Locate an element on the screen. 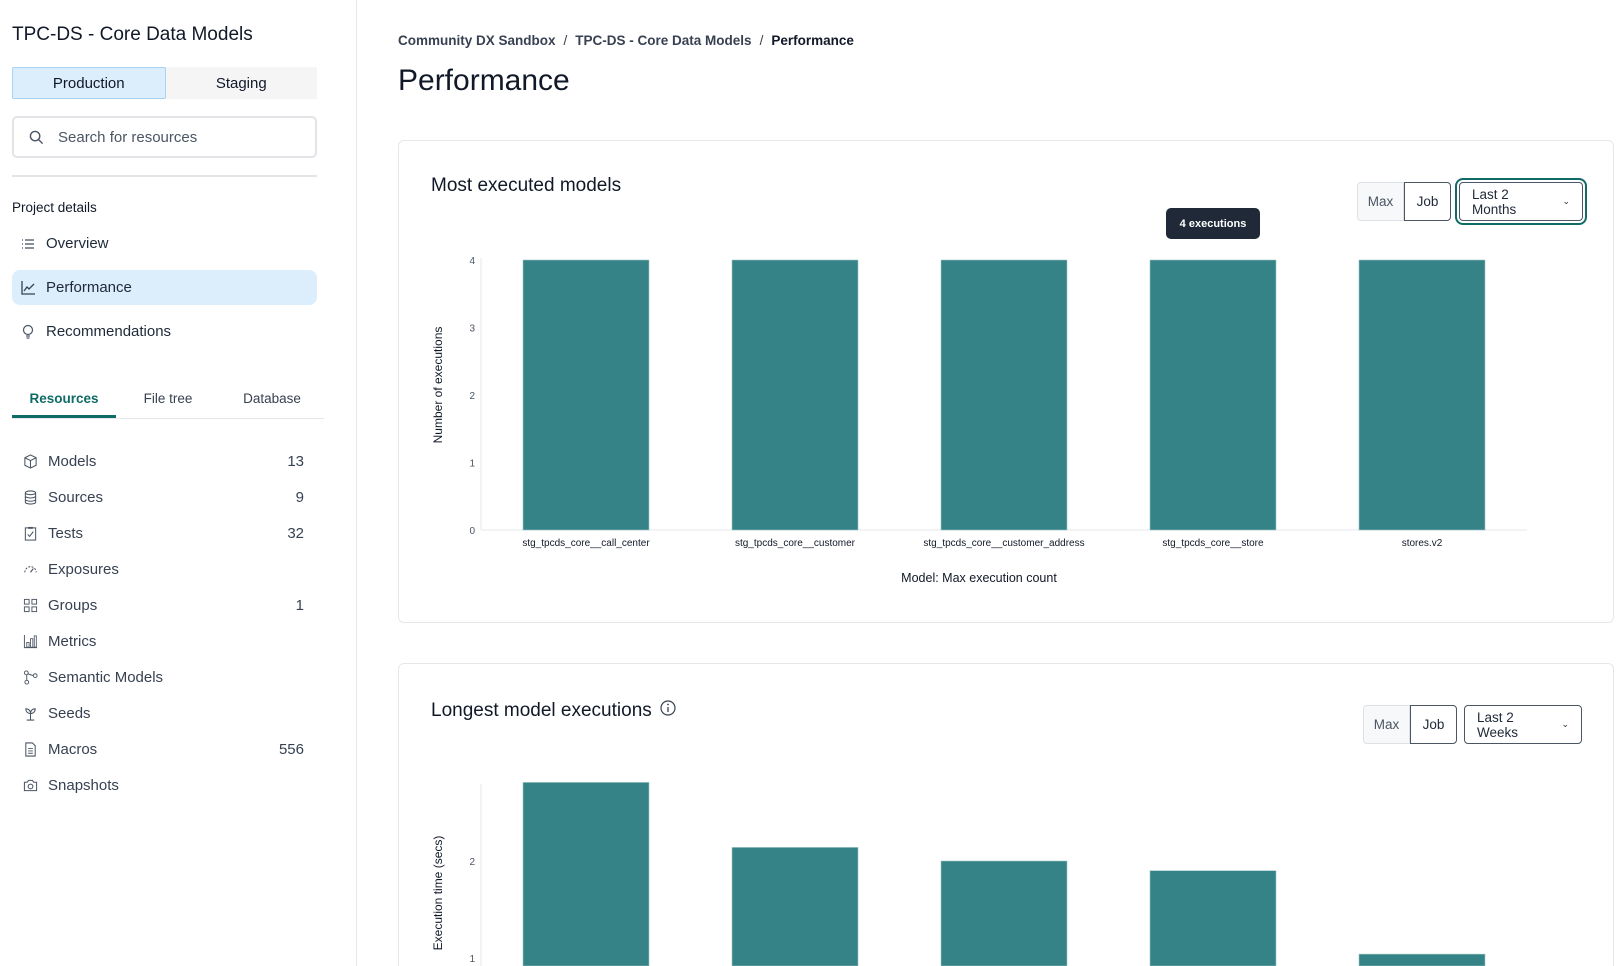 Image resolution: width=1621 pixels, height=966 pixels. breadcrumb-sandbox: Community DX Sandbox is located at coordinates (477, 40).